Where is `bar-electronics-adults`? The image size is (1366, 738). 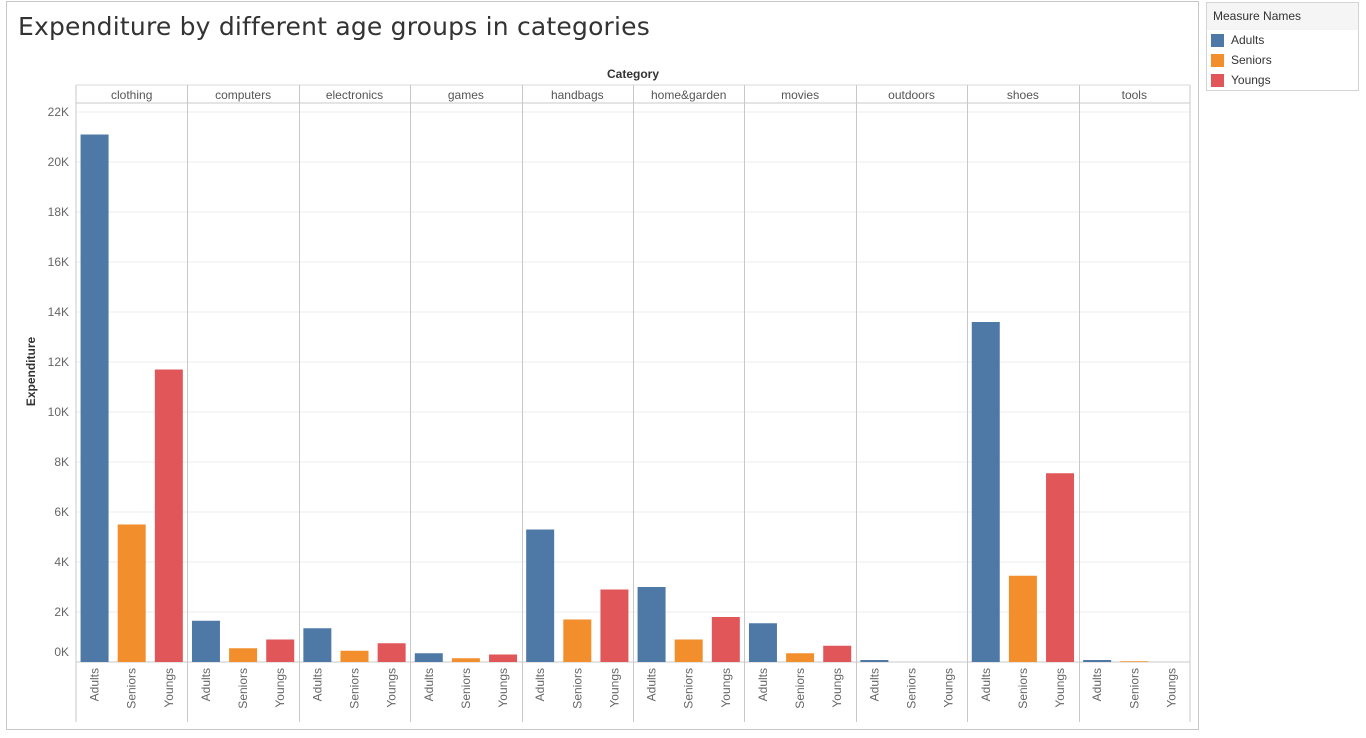
bar-electronics-adults is located at coordinates (317, 645).